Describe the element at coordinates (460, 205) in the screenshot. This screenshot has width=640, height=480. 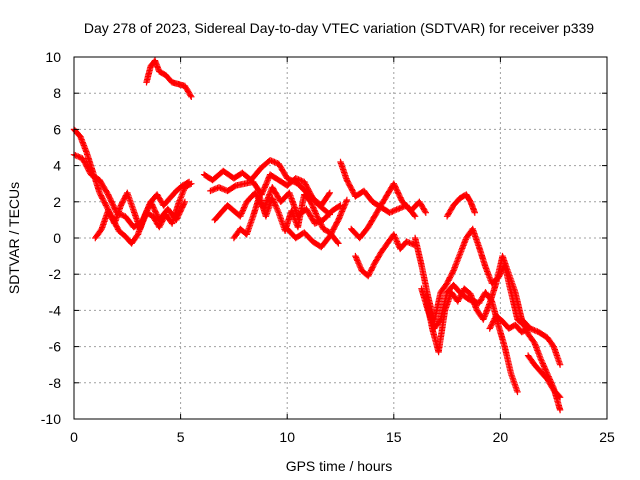
I see `series-p` at that location.